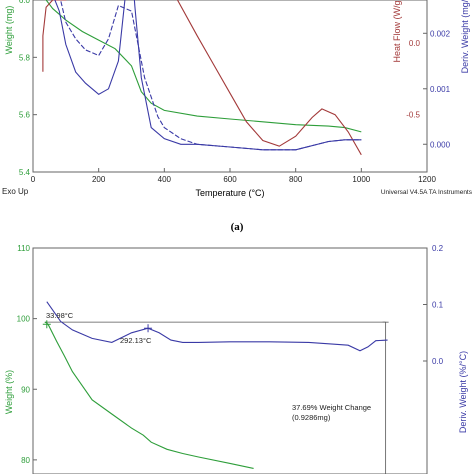 This screenshot has width=474, height=474. Describe the element at coordinates (97, 326) in the screenshot. I see `chart-b-markers` at that location.